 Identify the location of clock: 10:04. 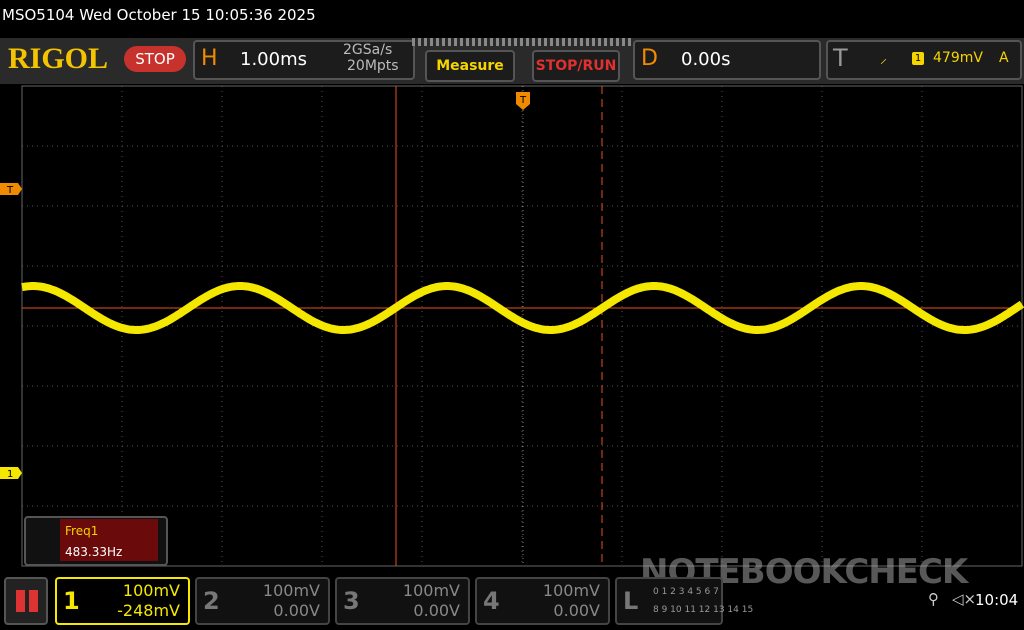
(997, 600).